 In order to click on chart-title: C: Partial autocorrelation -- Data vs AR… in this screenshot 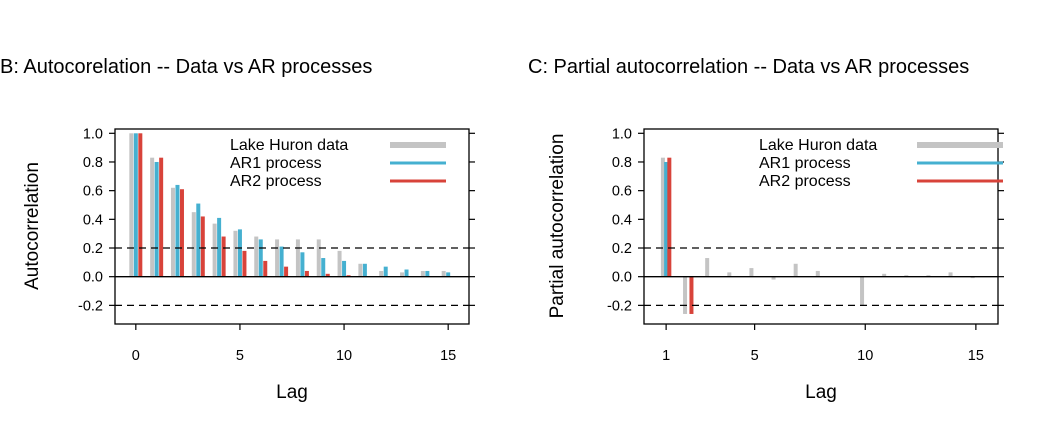, I will do `click(748, 67)`.